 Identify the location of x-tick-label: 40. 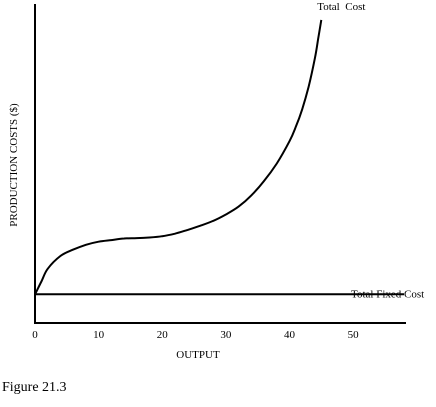
(290, 335).